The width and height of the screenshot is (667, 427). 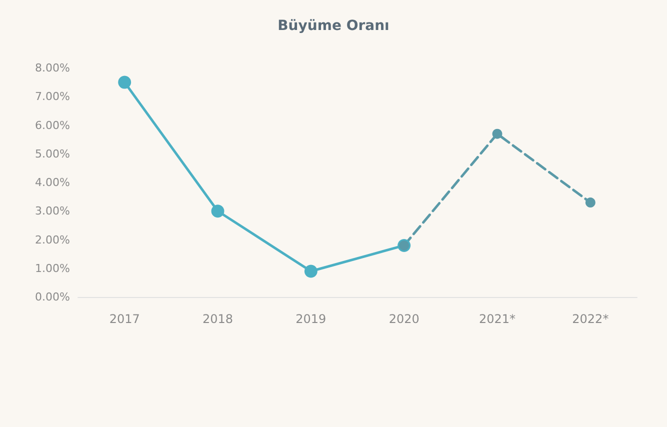 I want to click on x-tick-label: 2022*, so click(x=590, y=319).